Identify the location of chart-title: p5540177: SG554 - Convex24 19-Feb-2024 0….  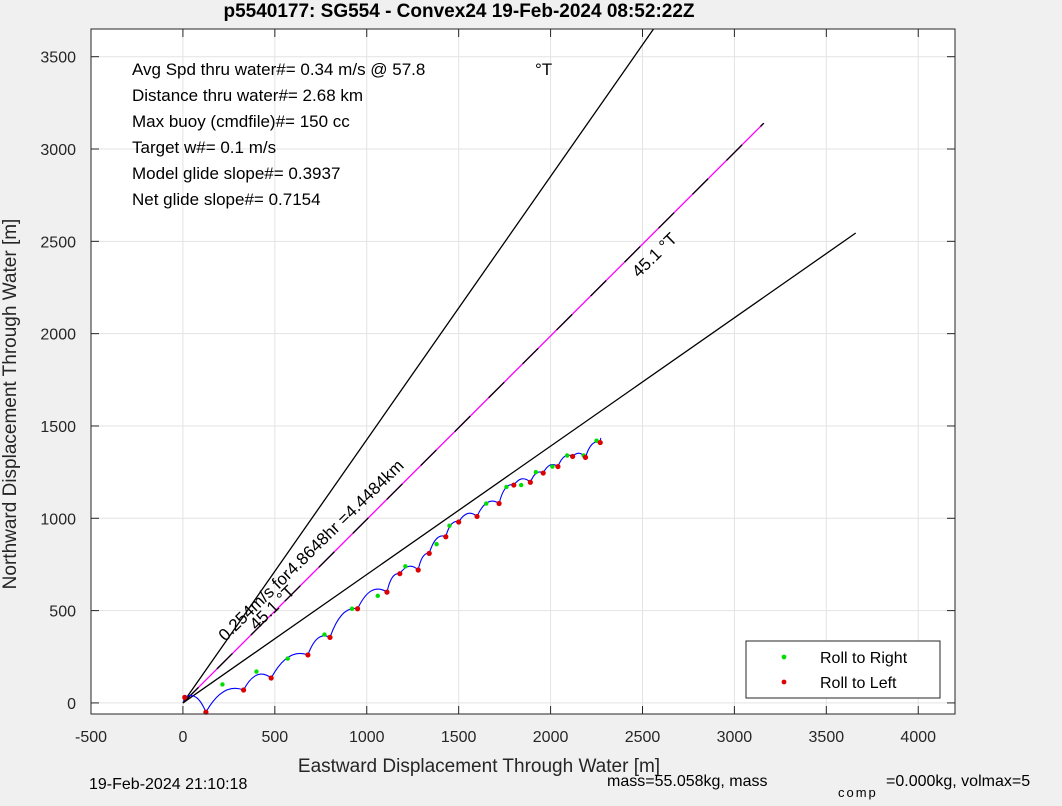
(458, 11).